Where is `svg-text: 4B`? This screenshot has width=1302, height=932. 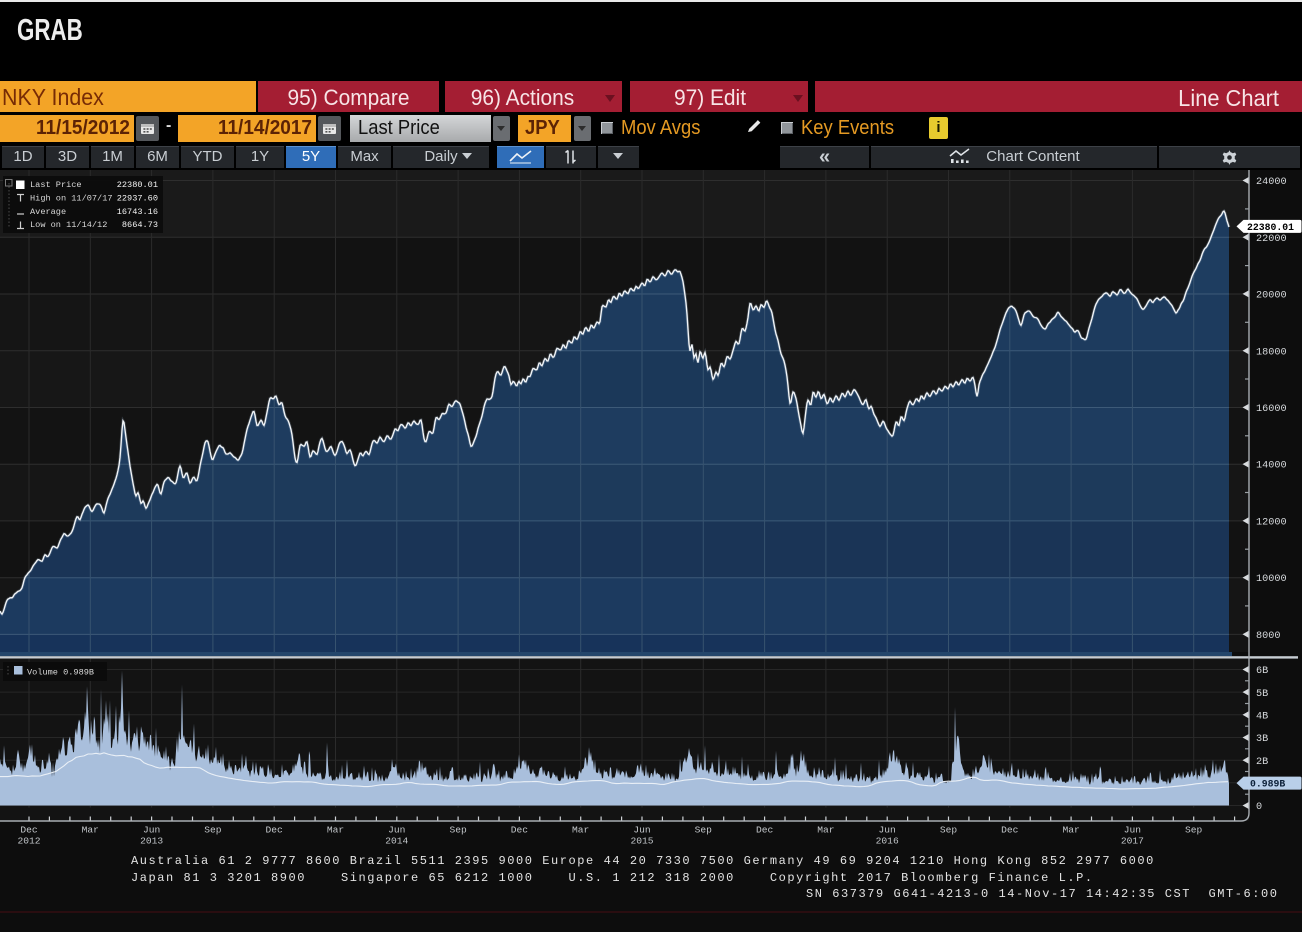 svg-text: 4B is located at coordinates (1262, 716).